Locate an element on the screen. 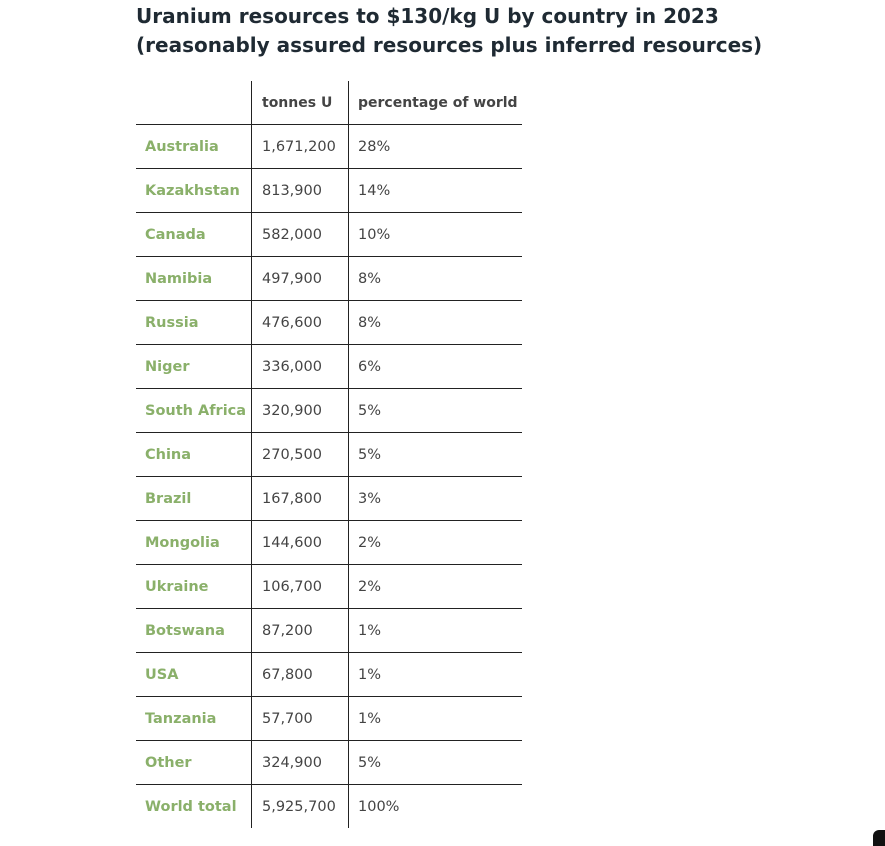 The height and width of the screenshot is (846, 885). country-cell: Tanzania is located at coordinates (194, 718).